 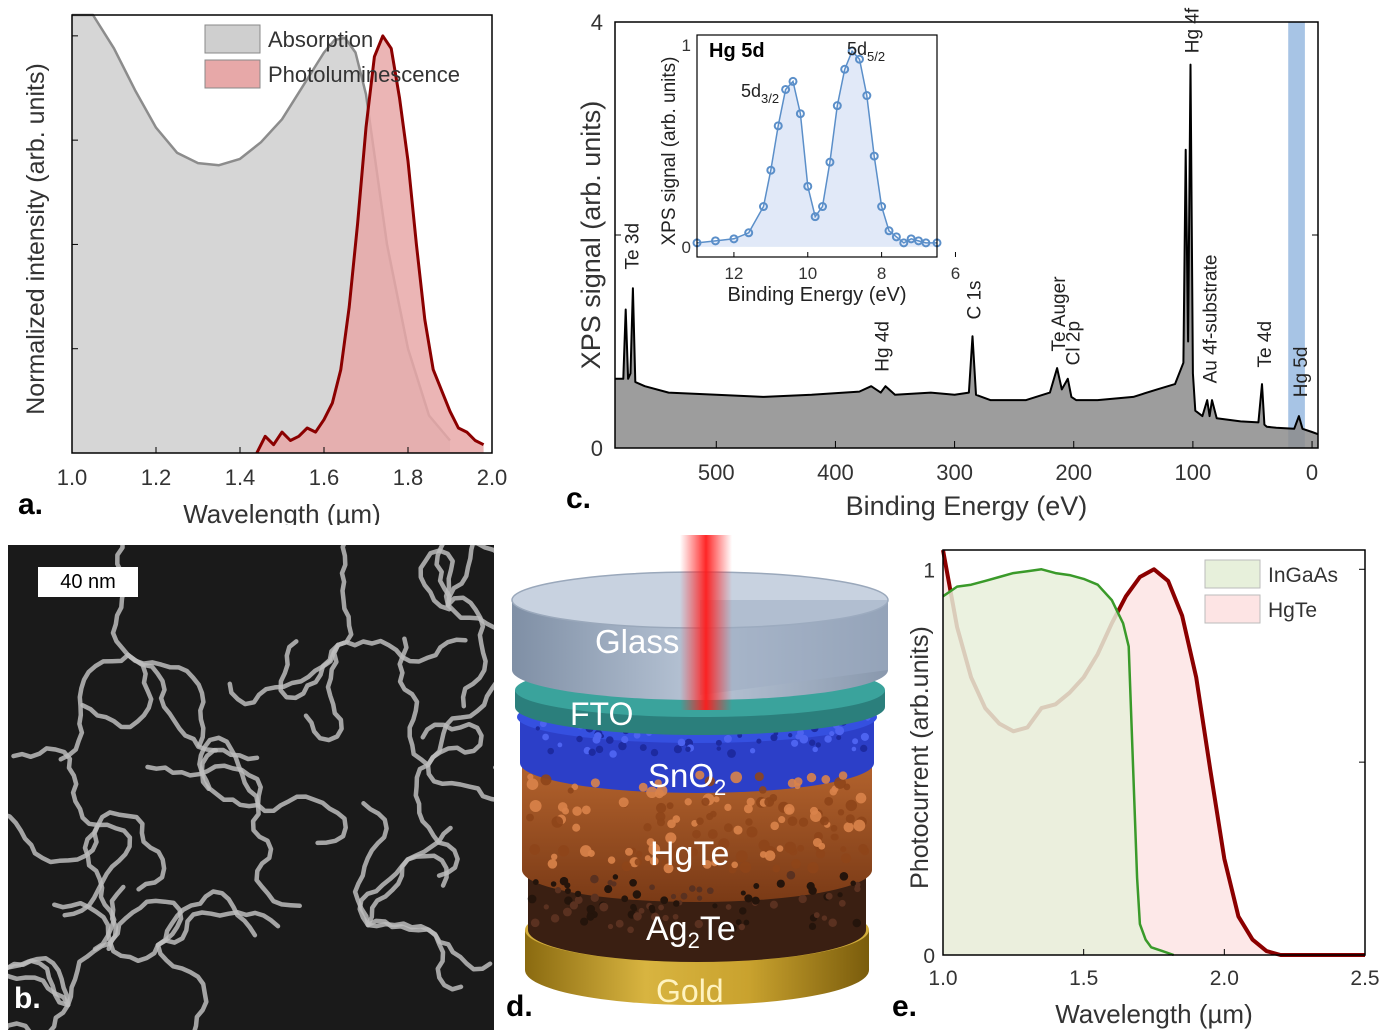 I want to click on x-axis-label-c: Binding Energy (eV), so click(x=967, y=506).